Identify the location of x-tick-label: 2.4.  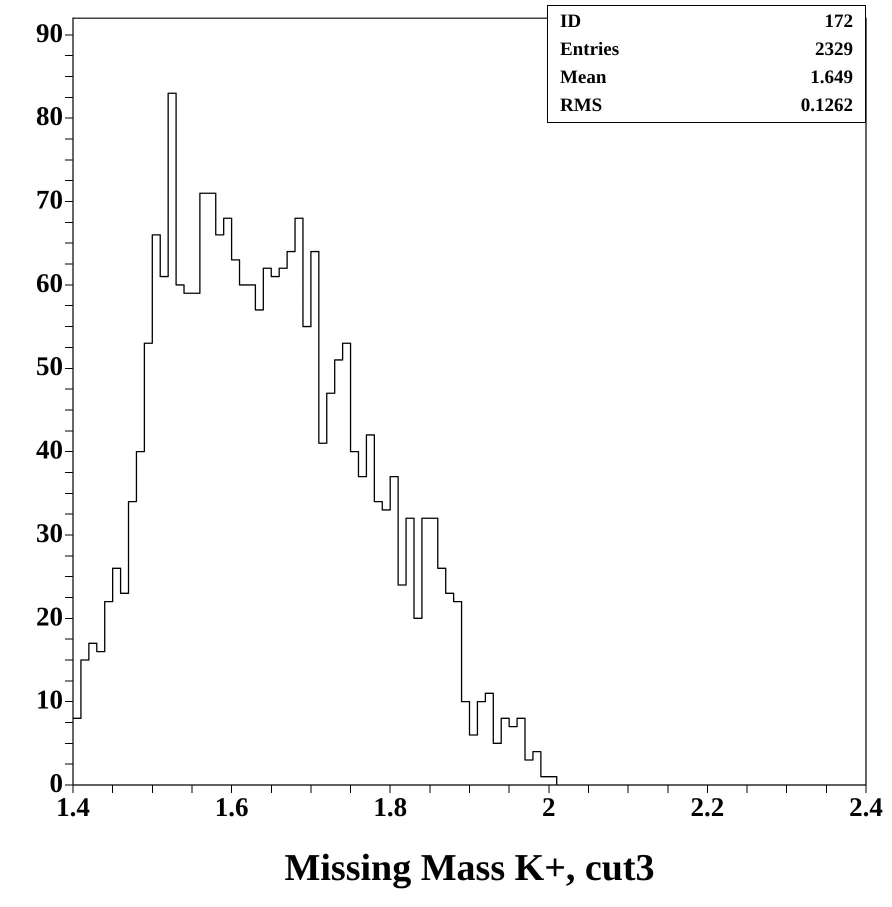
(866, 807).